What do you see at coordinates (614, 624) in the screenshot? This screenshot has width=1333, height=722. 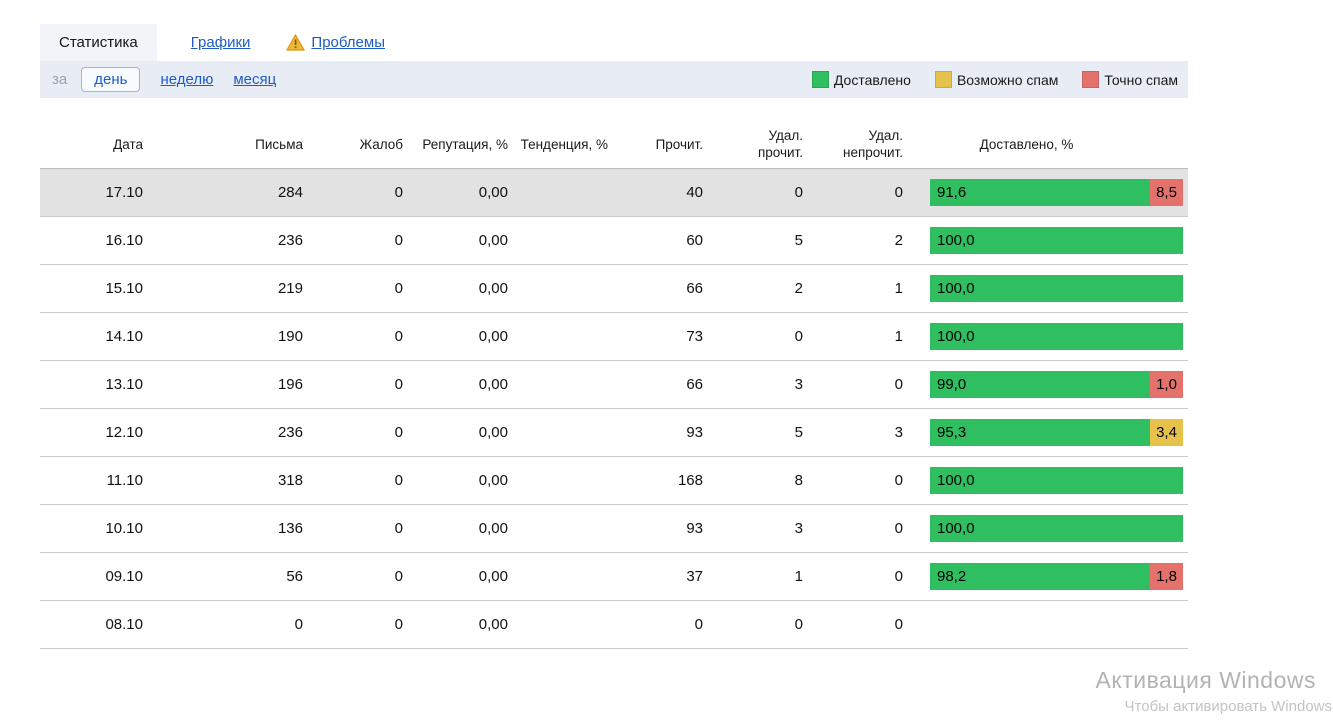 I see `table-row: 08.10 0 0 0,00 0 0 0` at bounding box center [614, 624].